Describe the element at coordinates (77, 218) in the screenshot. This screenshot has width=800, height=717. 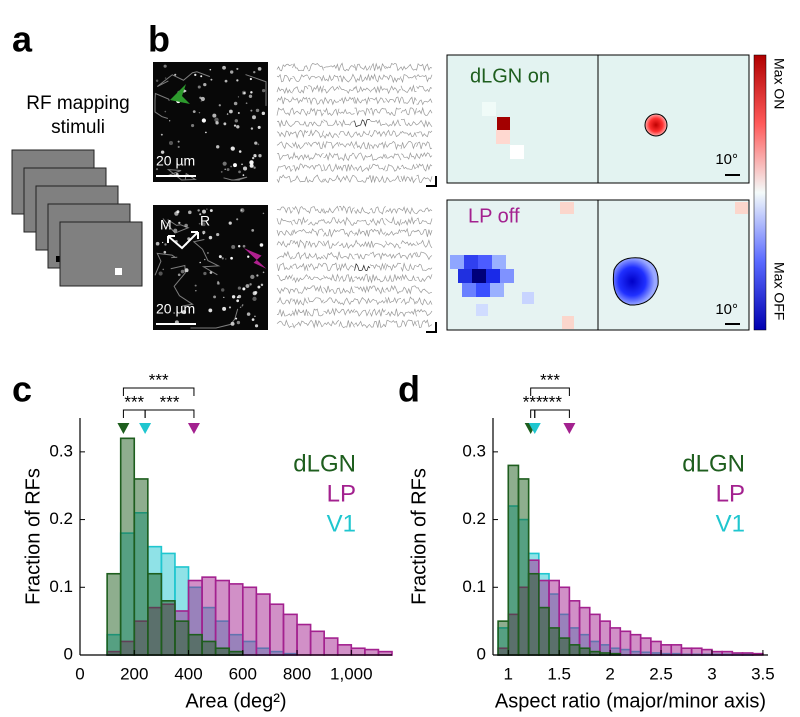
I see `stimulus-stack` at that location.